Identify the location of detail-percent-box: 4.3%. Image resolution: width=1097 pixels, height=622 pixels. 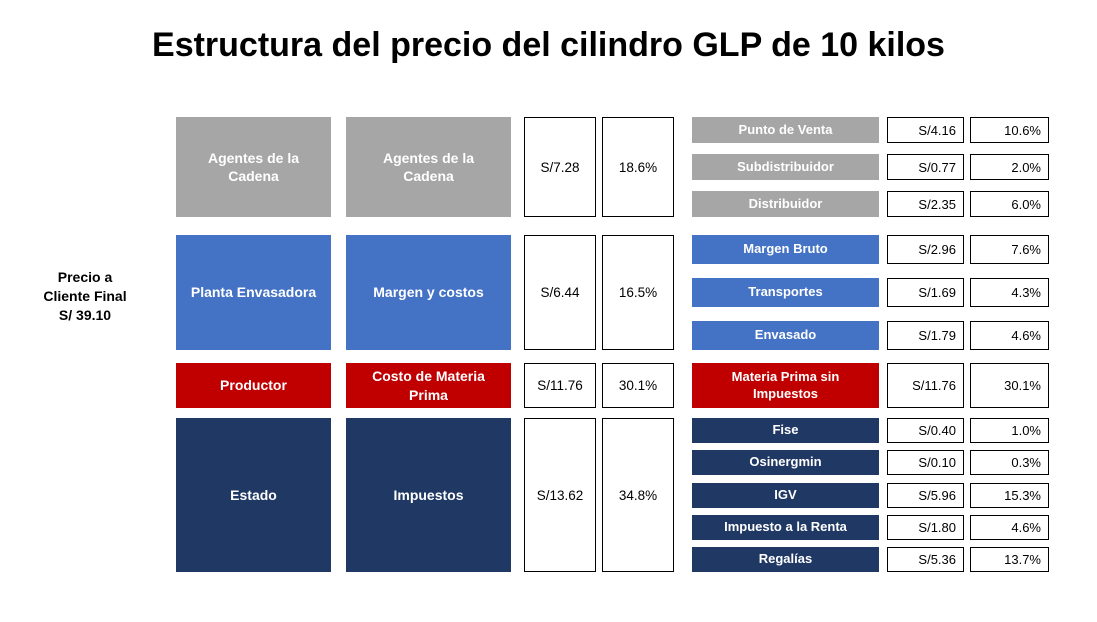
(1009, 292).